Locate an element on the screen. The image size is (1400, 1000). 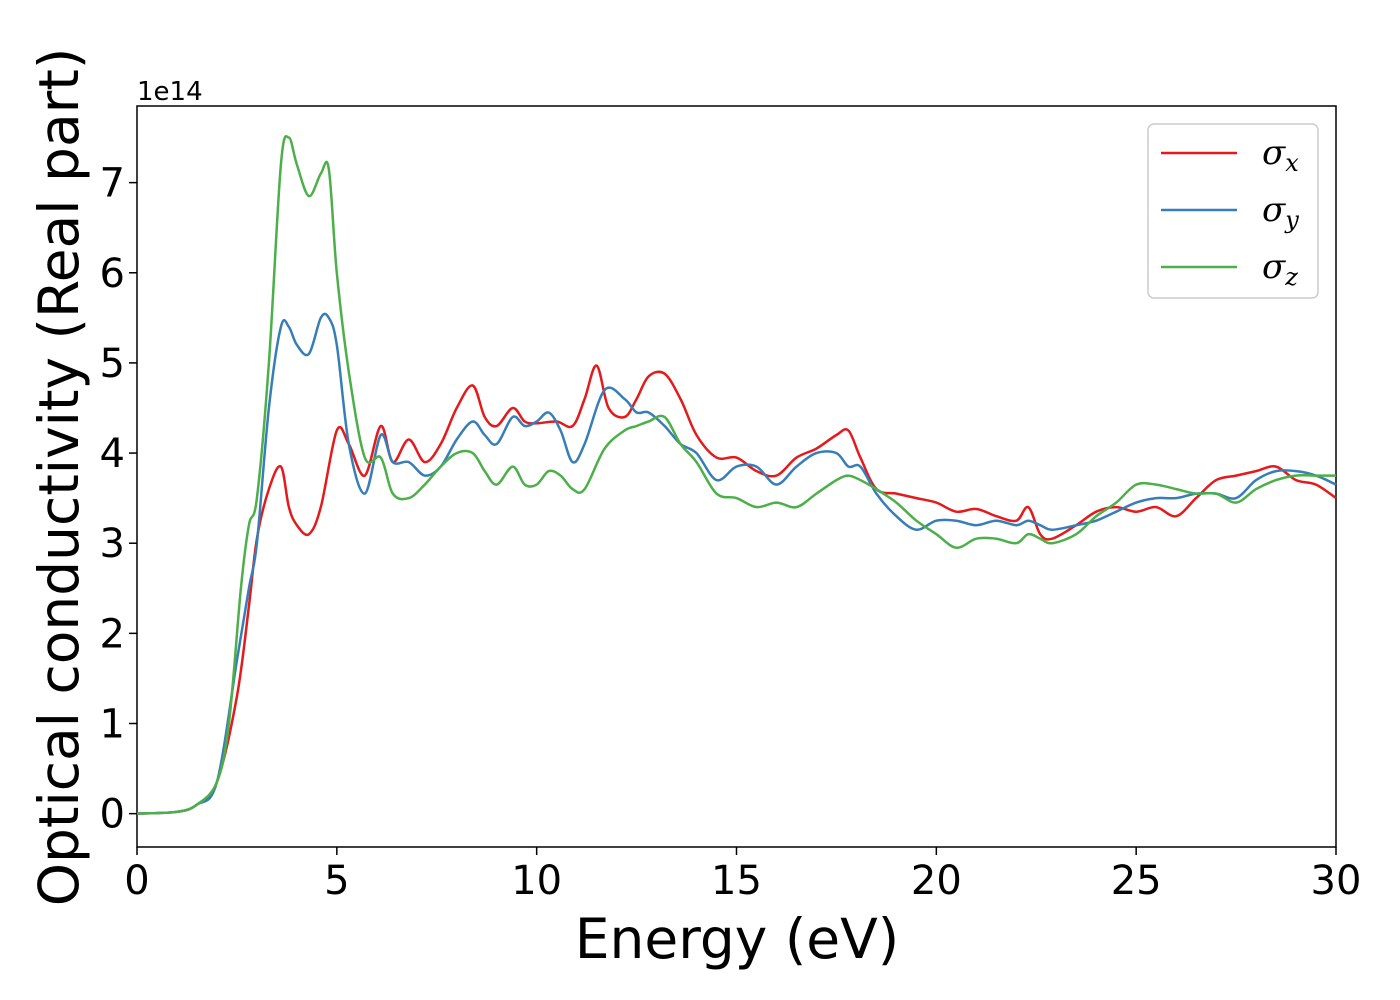
y-tick-label: 3 is located at coordinates (112, 544).